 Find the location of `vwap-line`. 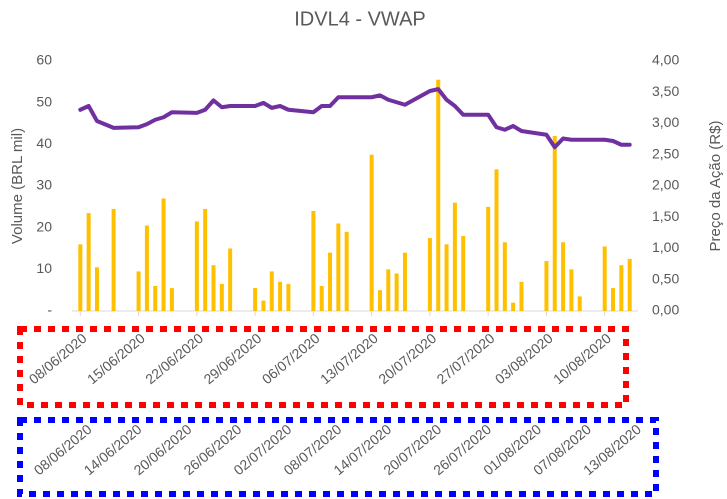

vwap-line is located at coordinates (355, 118).